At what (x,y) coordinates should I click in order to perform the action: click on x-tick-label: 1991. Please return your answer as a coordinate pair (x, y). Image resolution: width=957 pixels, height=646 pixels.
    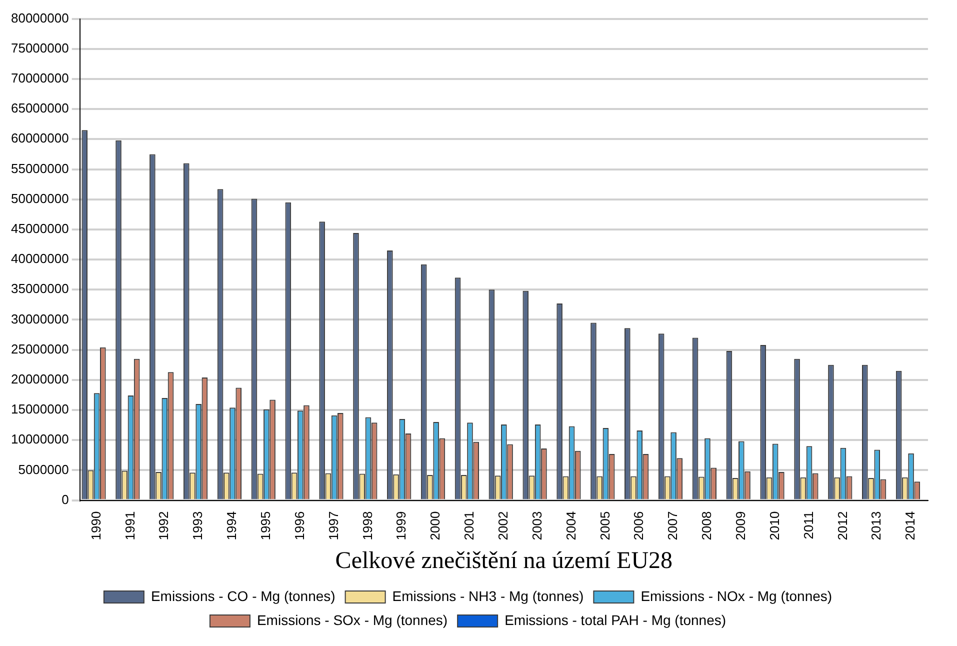
    Looking at the image, I should click on (130, 525).